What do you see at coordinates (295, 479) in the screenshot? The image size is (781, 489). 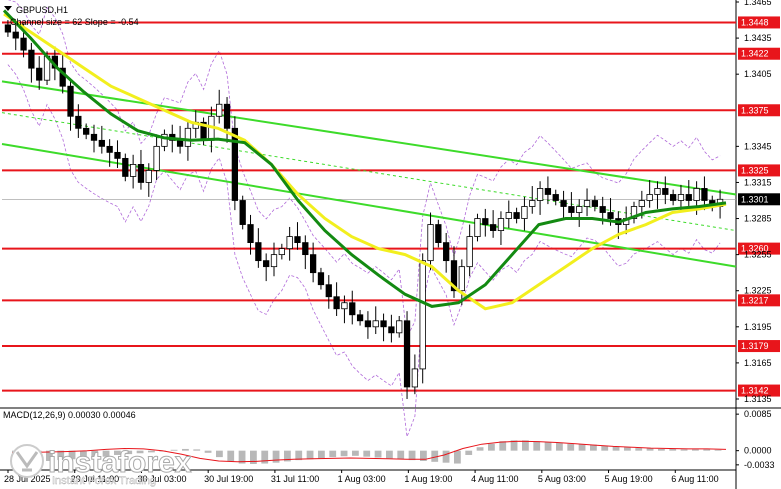 I see `time-label: 31 Jul 11:00` at bounding box center [295, 479].